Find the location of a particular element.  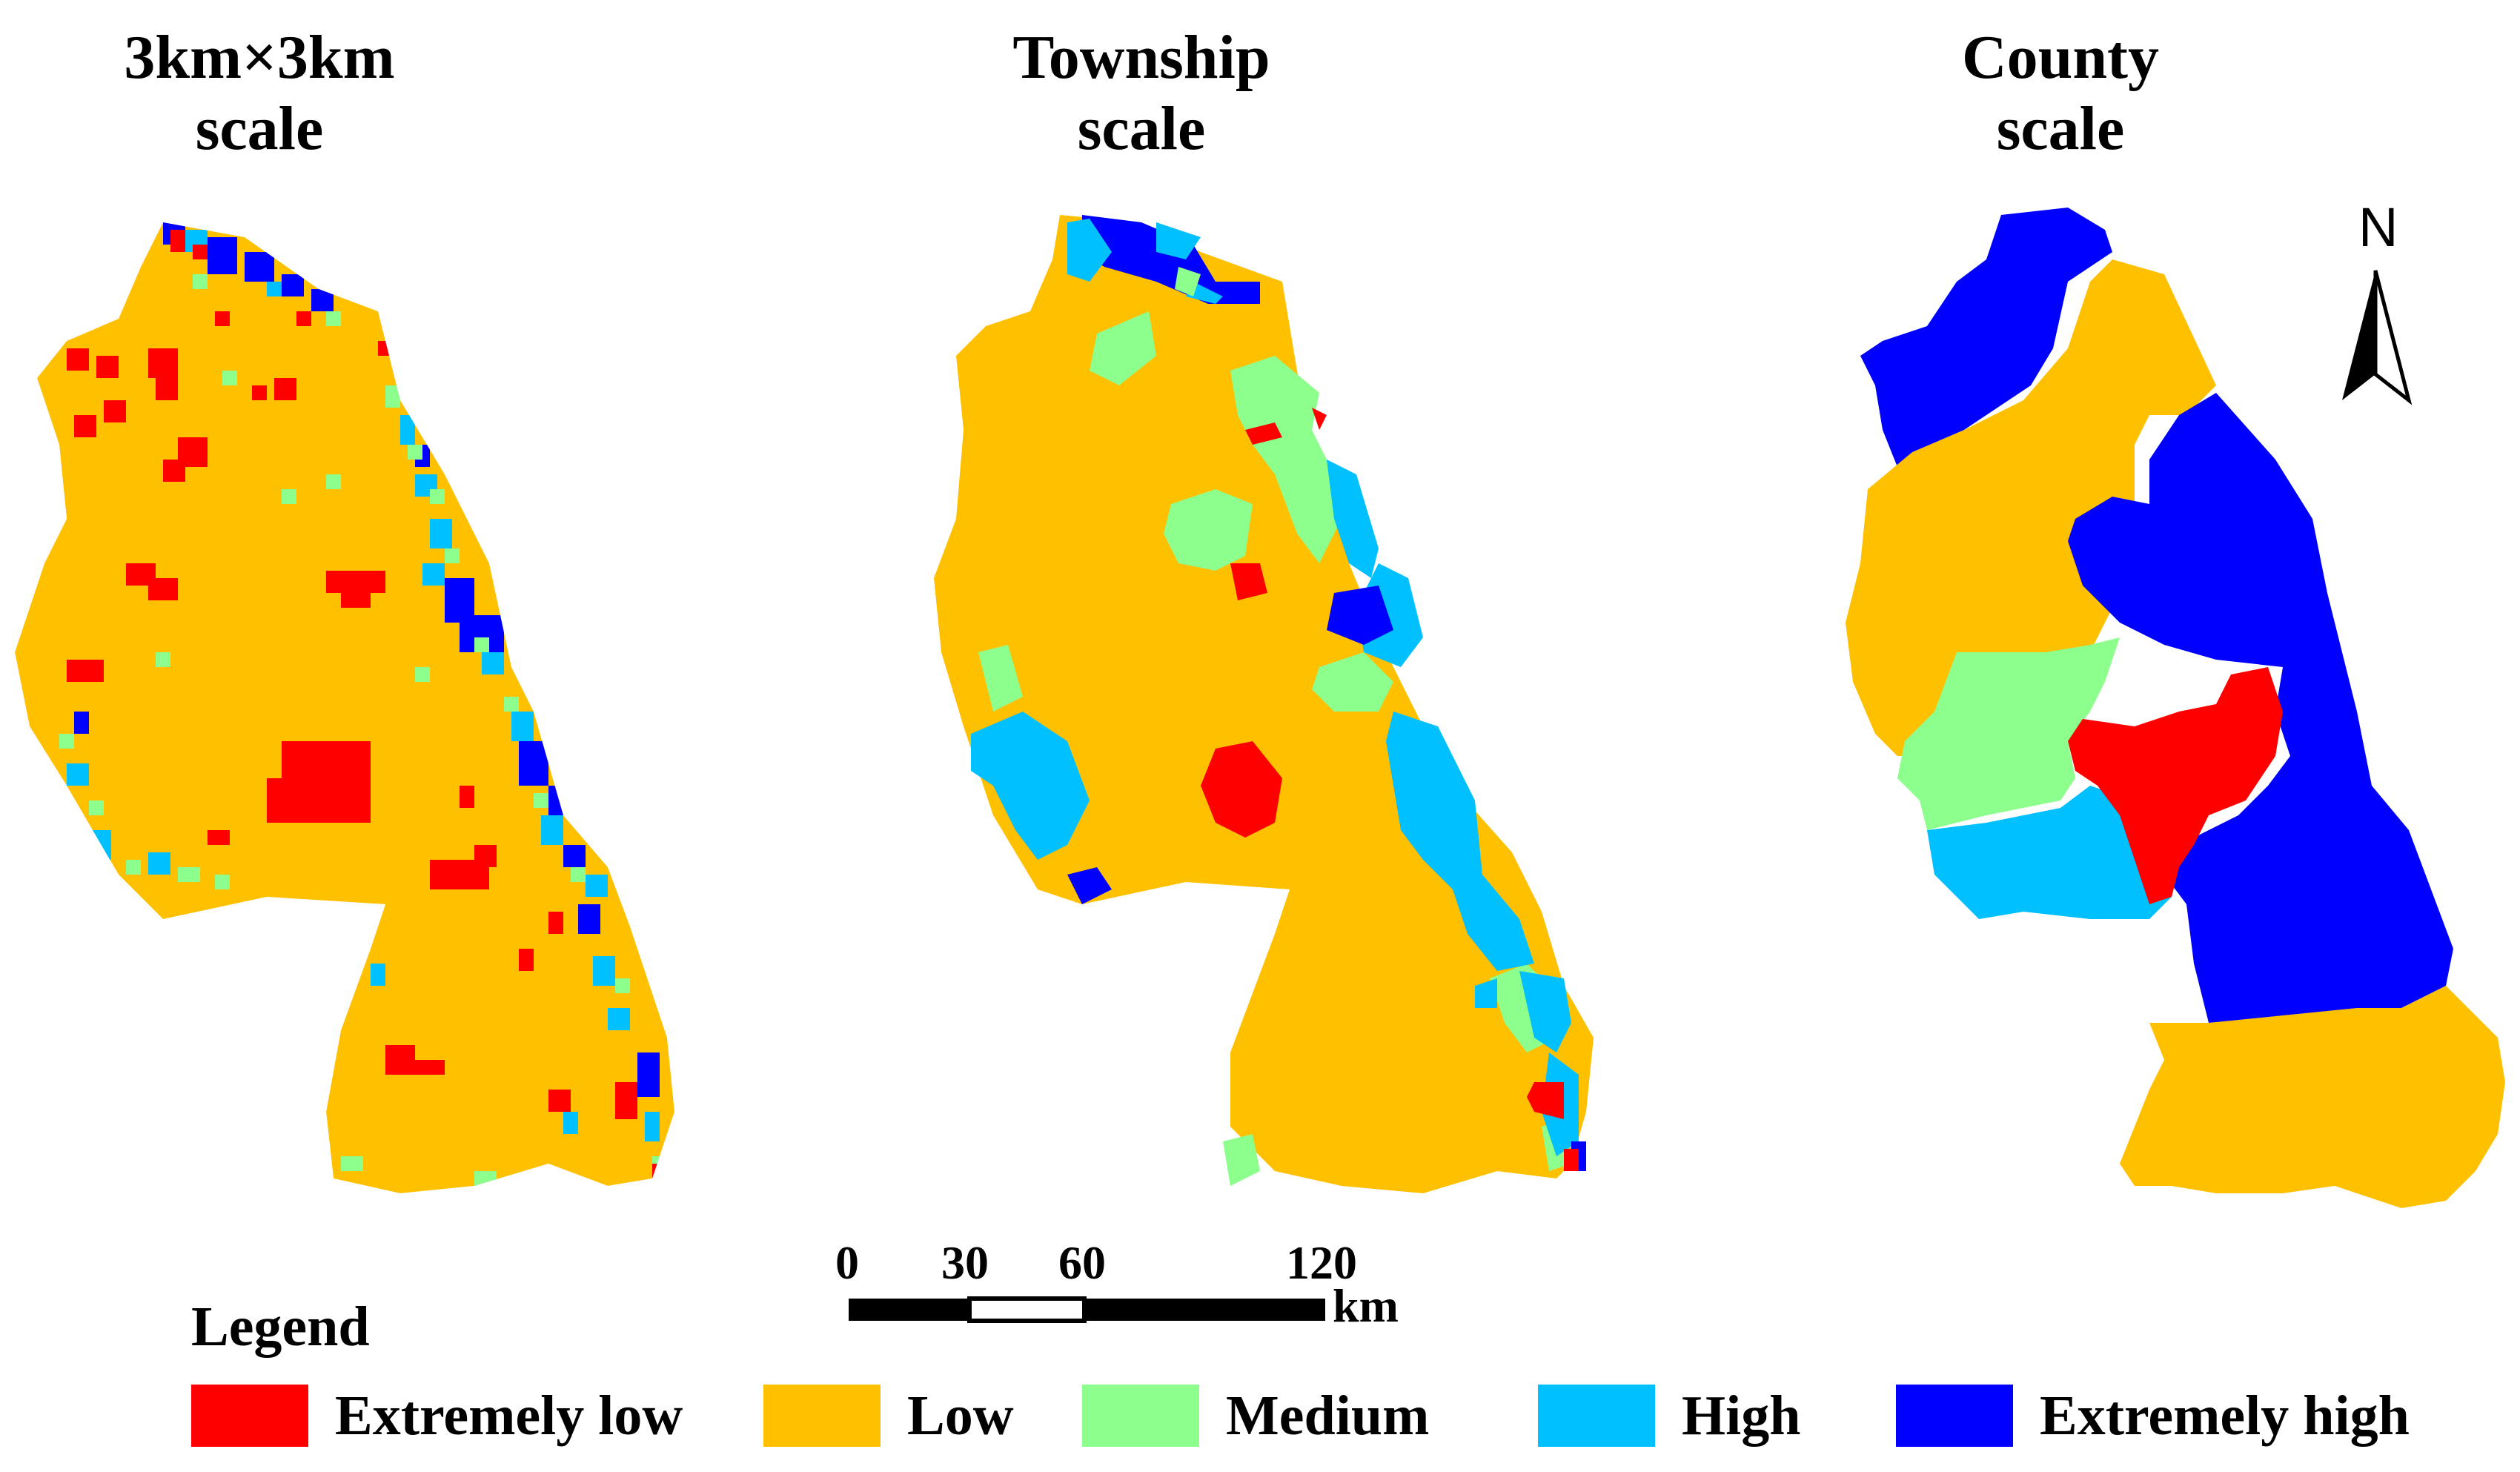

legend-title: Legend is located at coordinates (280, 1327).